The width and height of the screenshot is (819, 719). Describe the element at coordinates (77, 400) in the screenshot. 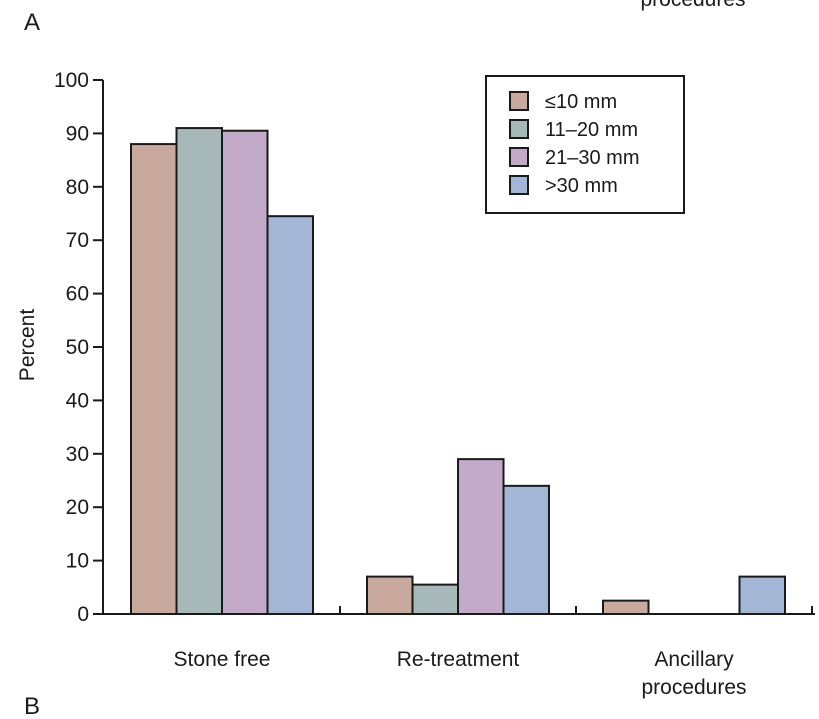

I see `y-tick-label: 40` at that location.